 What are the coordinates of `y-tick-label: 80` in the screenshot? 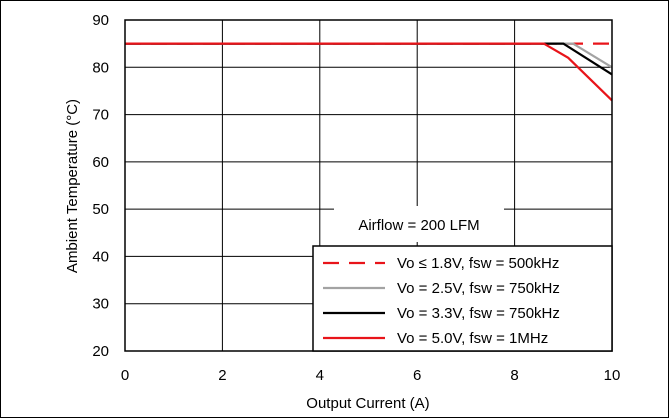 It's located at (100, 67).